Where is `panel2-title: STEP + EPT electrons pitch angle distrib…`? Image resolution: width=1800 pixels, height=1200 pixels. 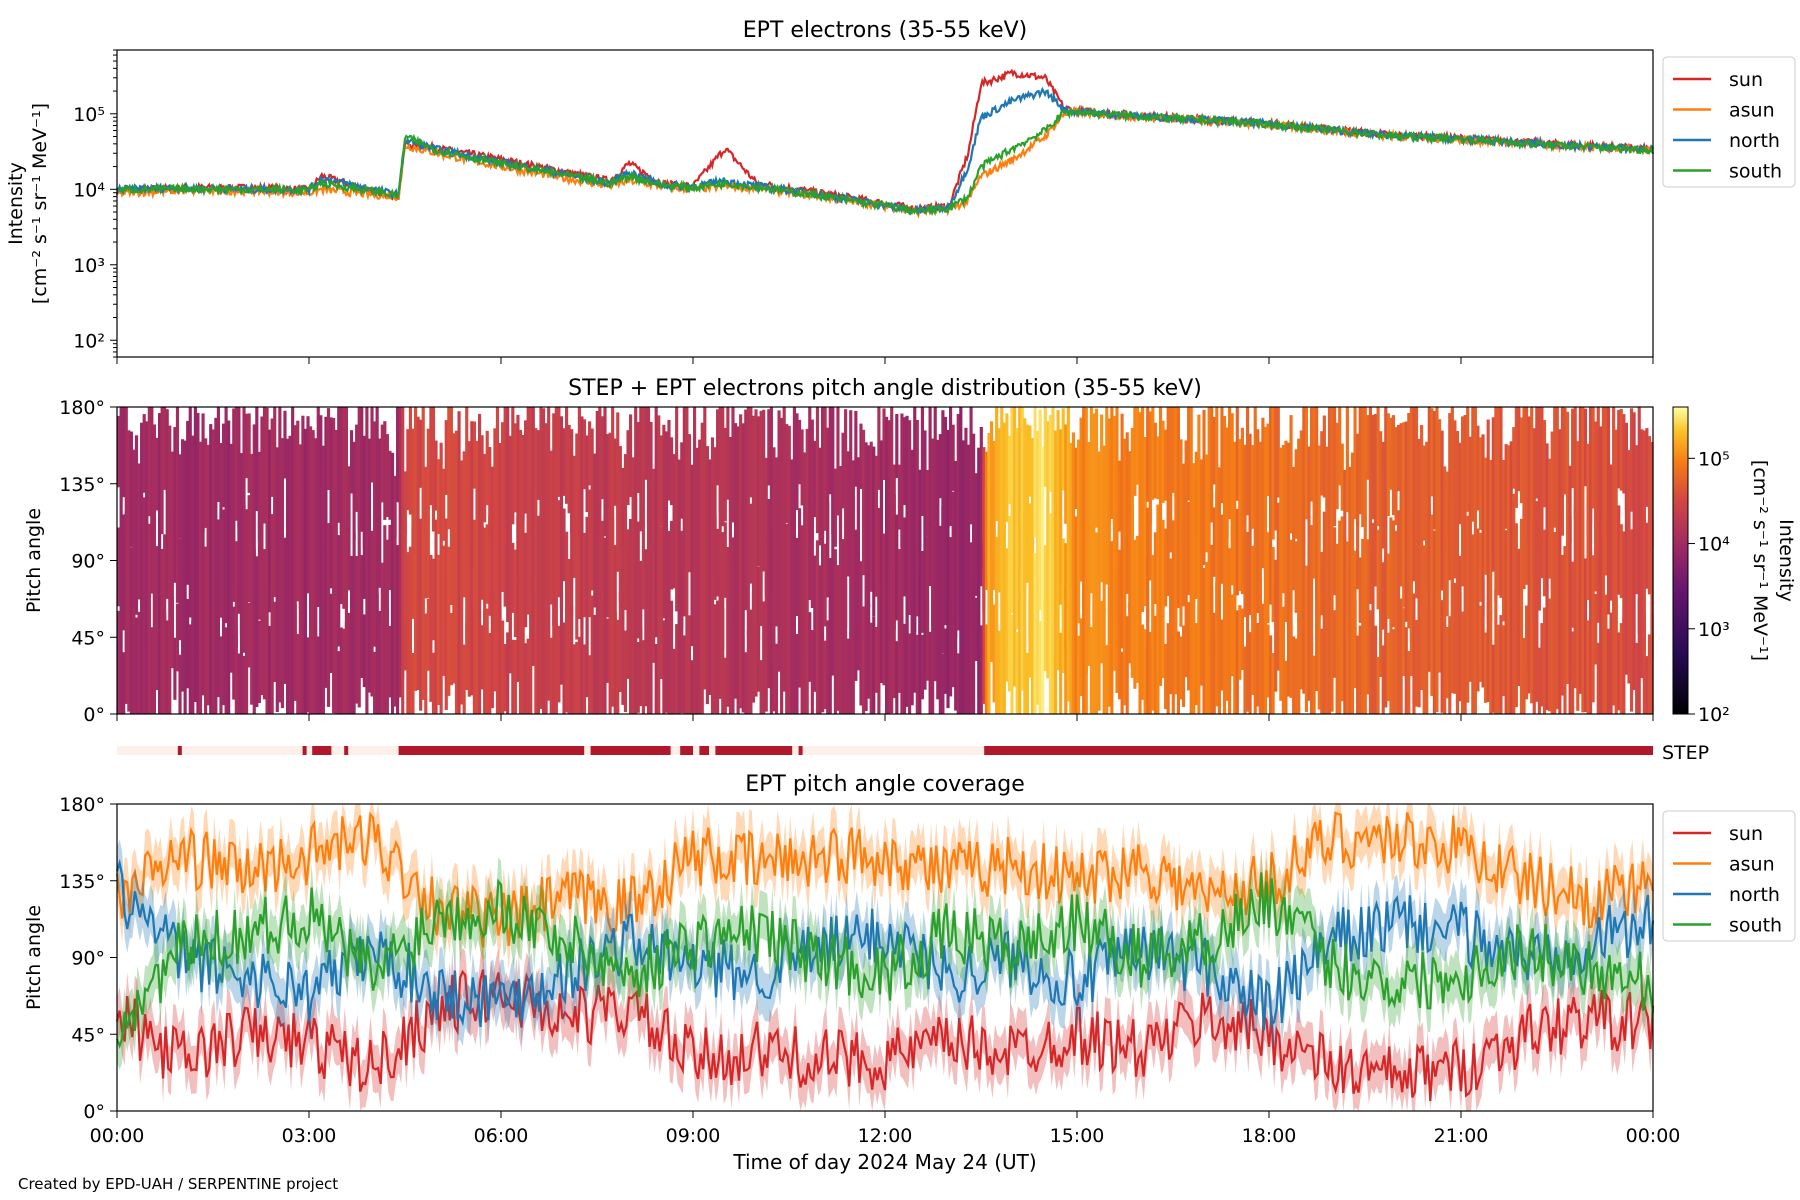
panel2-title: STEP + EPT electrons pitch angle distrib… is located at coordinates (885, 388).